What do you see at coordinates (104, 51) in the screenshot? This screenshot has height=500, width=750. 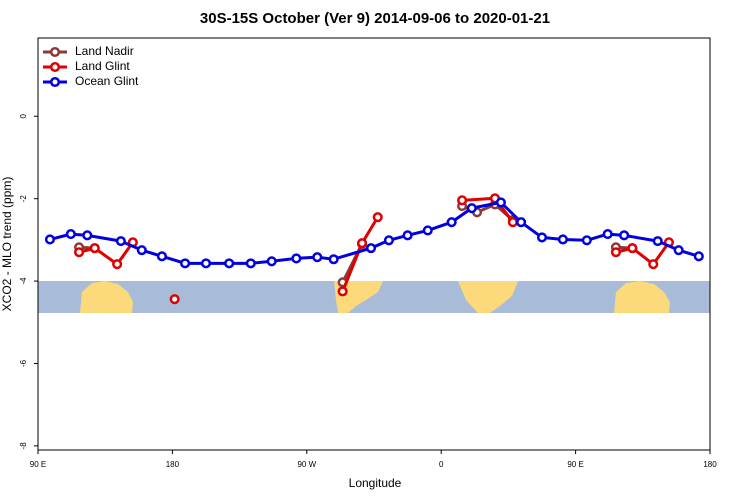 I see `legend-label: Land Nadir` at bounding box center [104, 51].